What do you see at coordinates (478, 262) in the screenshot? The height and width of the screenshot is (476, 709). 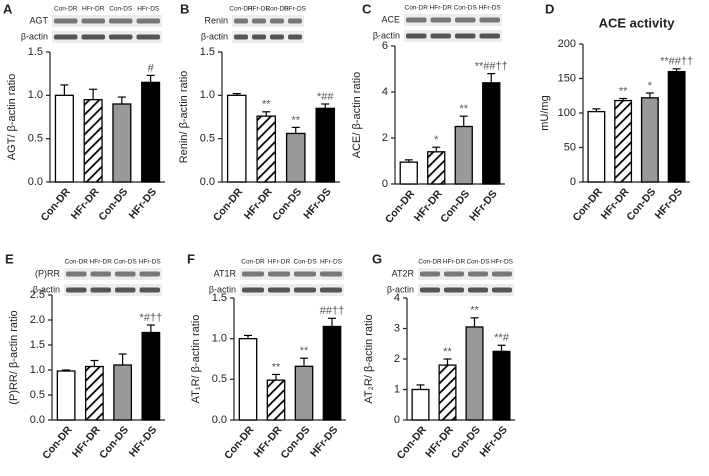 I see `lane-label: Con-DS` at bounding box center [478, 262].